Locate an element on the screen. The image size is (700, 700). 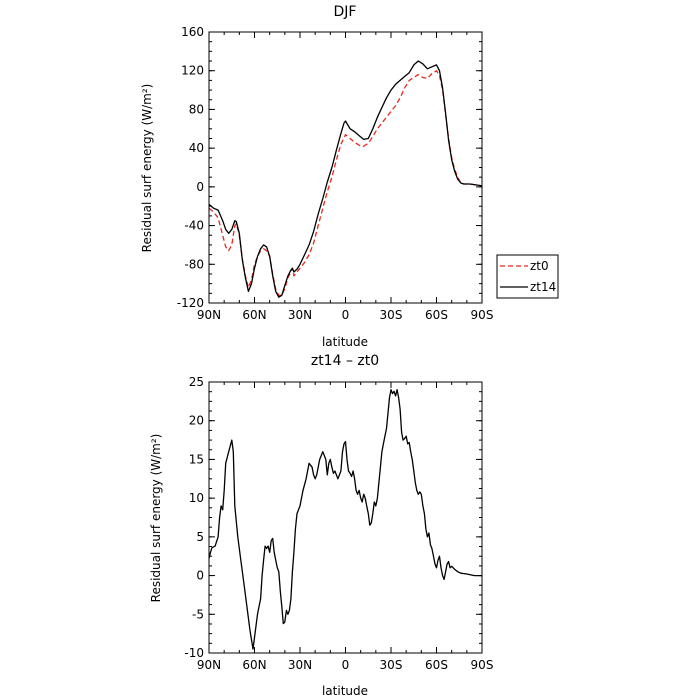
chart-title: DJF is located at coordinates (345, 12).